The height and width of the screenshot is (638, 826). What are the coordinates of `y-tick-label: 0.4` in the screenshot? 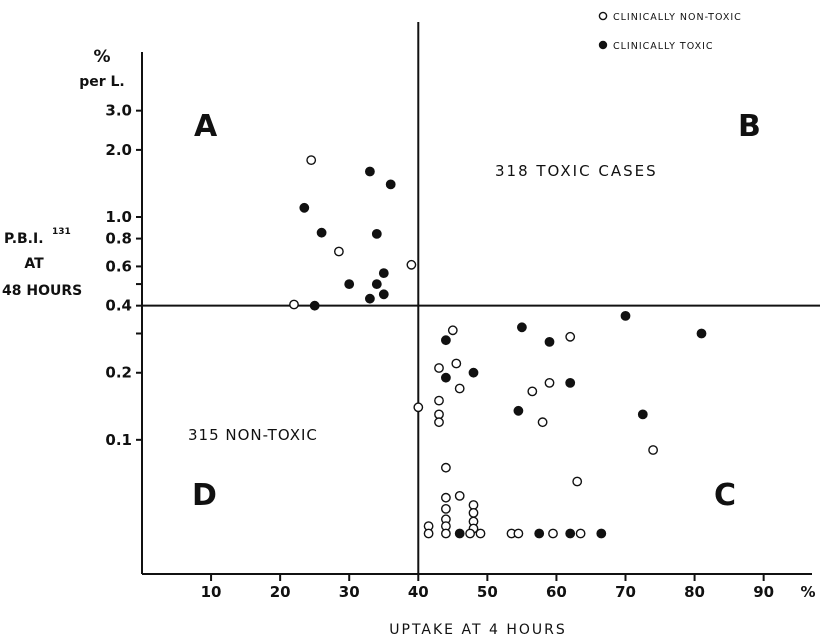 It's located at (118, 306).